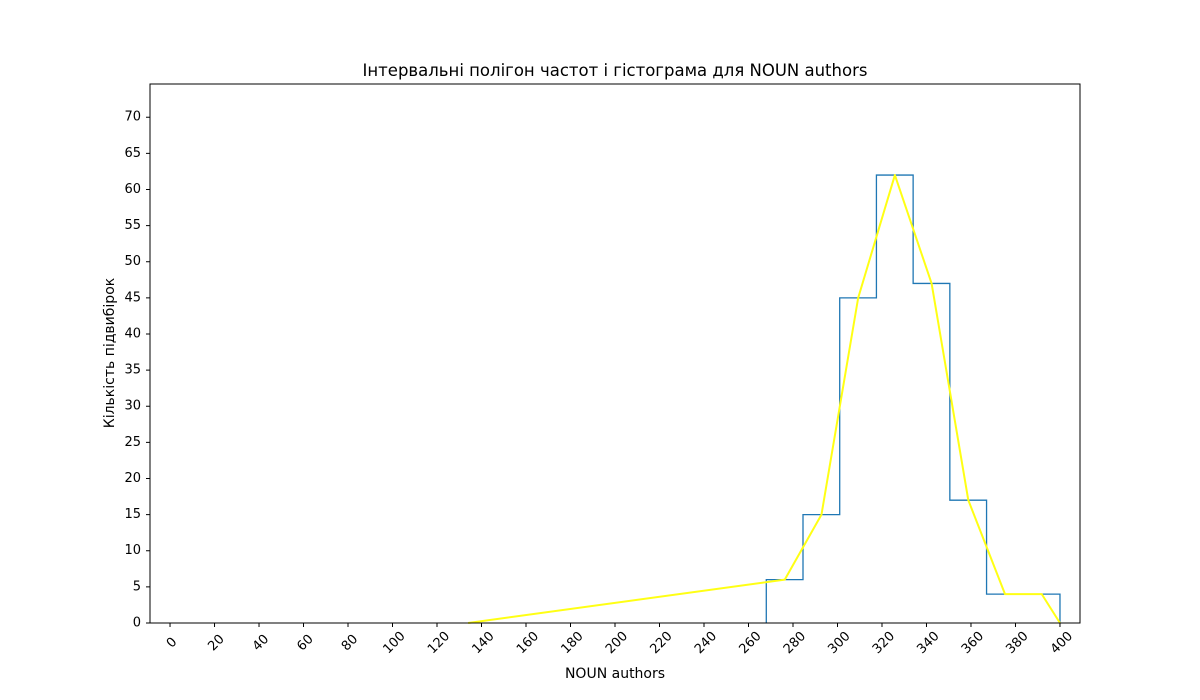 This screenshot has width=1200, height=700. Describe the element at coordinates (132, 297) in the screenshot. I see `y-tick-label: 45` at that location.